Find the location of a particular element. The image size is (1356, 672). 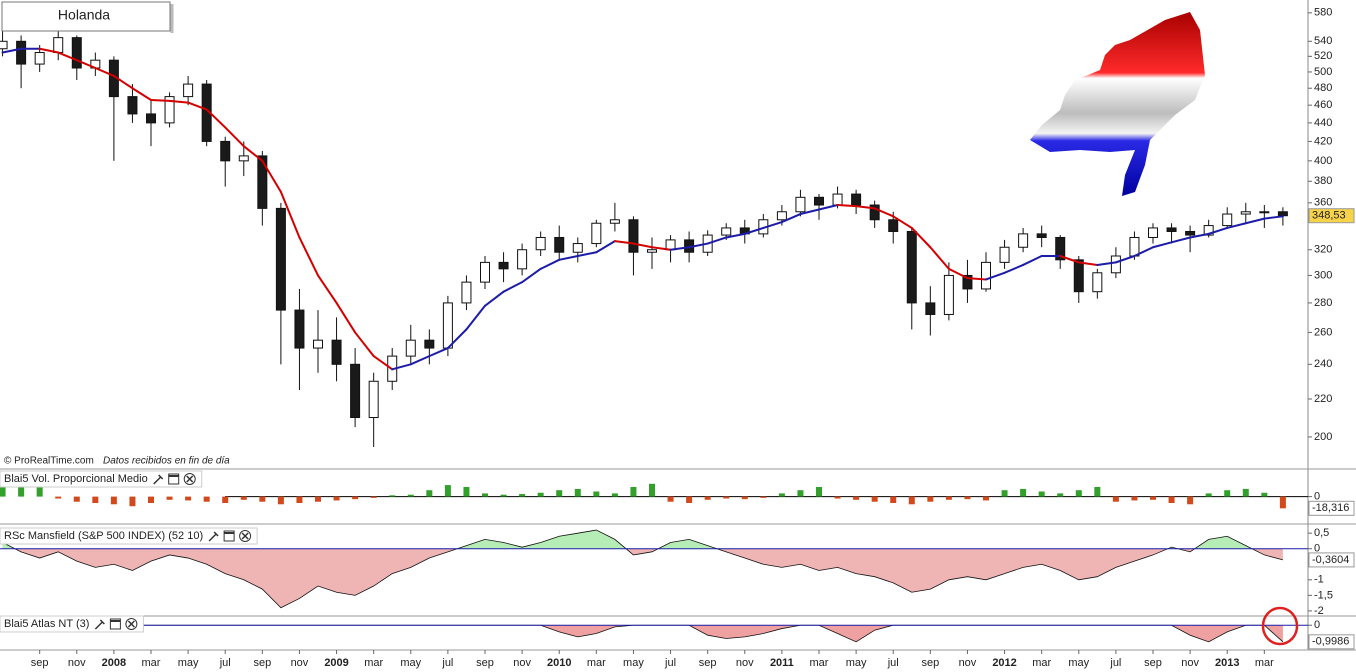

indicator-line is located at coordinates (642, 569).